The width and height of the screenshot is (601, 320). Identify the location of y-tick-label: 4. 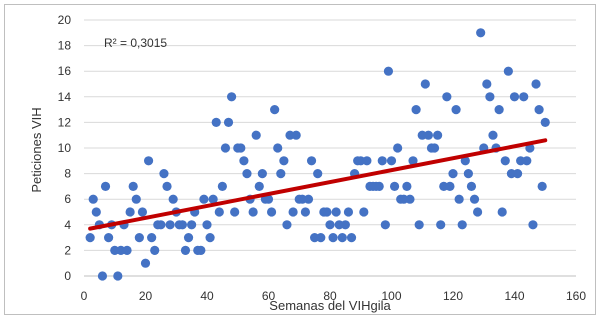
(67, 225).